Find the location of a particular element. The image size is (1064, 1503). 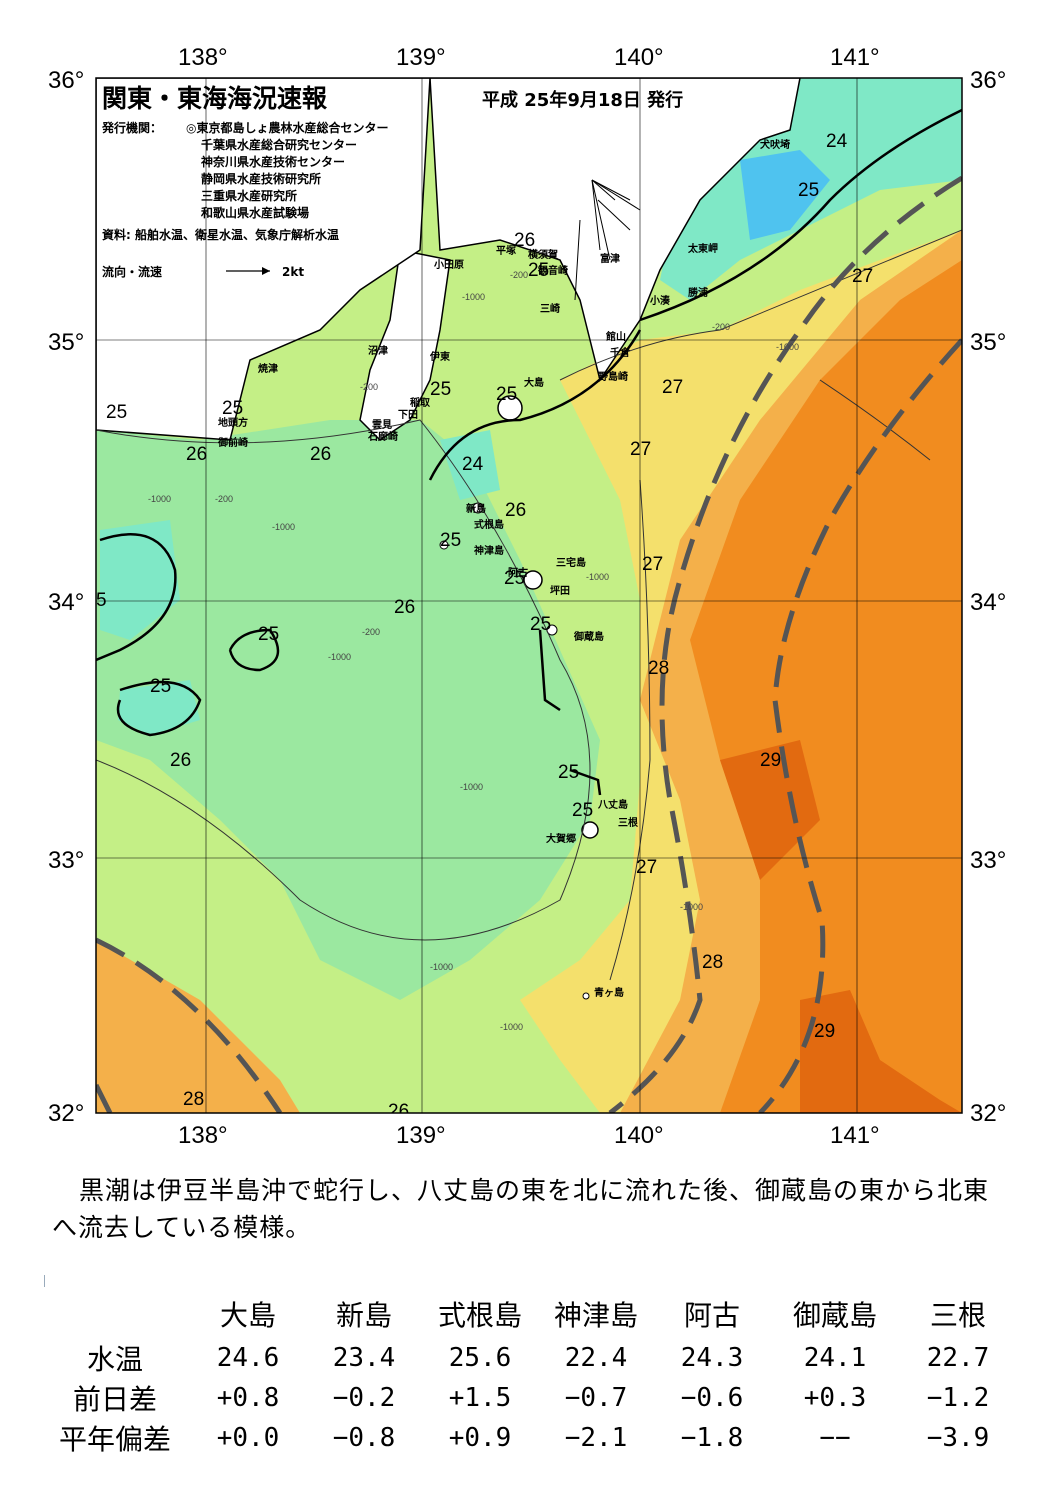

island-kozushima is located at coordinates (444, 545).